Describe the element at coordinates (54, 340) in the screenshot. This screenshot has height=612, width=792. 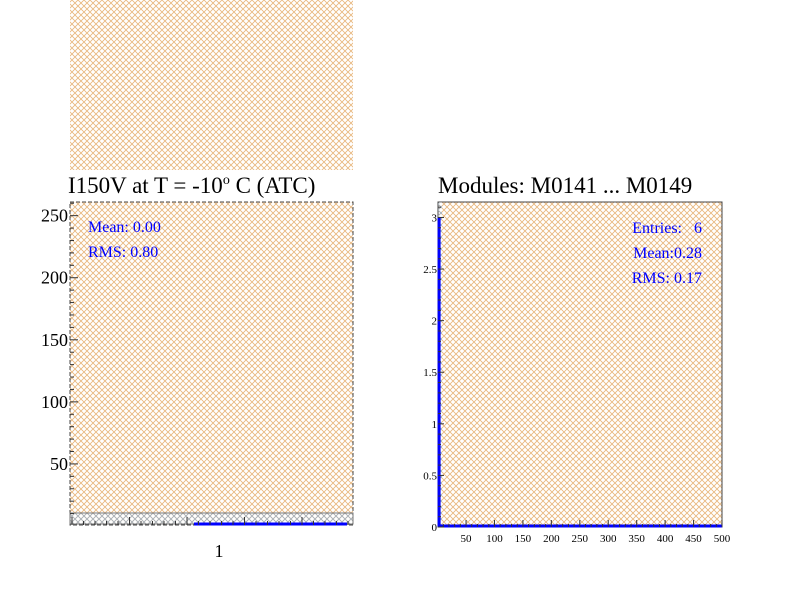
I see `left-ytick-label: 150` at that location.